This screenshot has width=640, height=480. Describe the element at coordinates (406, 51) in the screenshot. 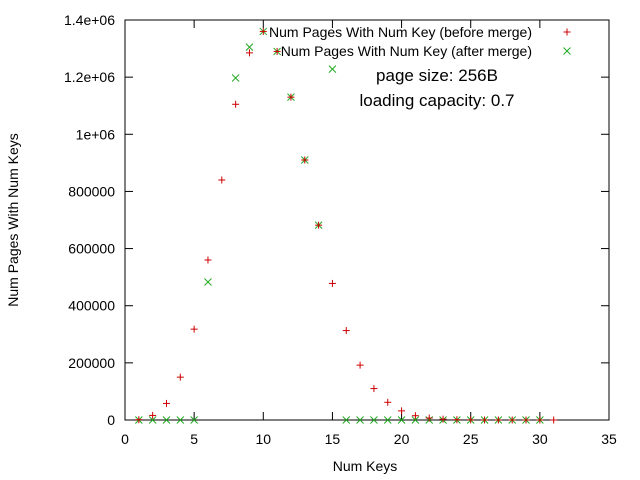

I see `legend-label-series-after: Num Pages With Num Key (after merge)` at that location.